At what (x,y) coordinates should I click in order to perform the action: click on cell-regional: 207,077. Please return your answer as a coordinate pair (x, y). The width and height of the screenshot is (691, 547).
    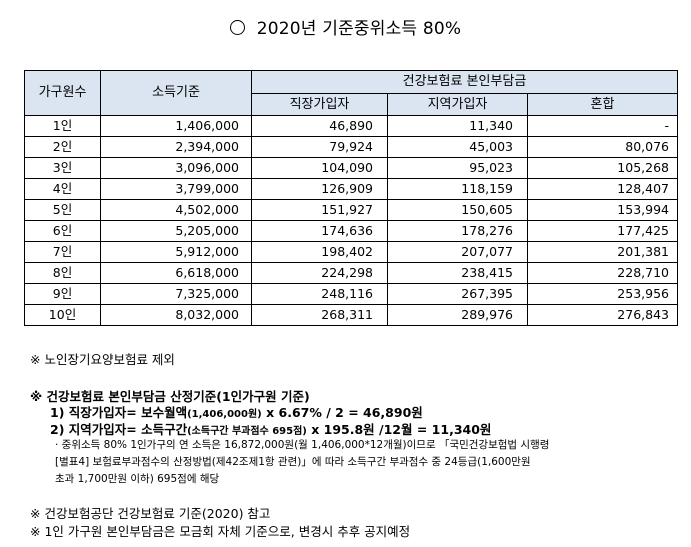
    Looking at the image, I should click on (457, 252).